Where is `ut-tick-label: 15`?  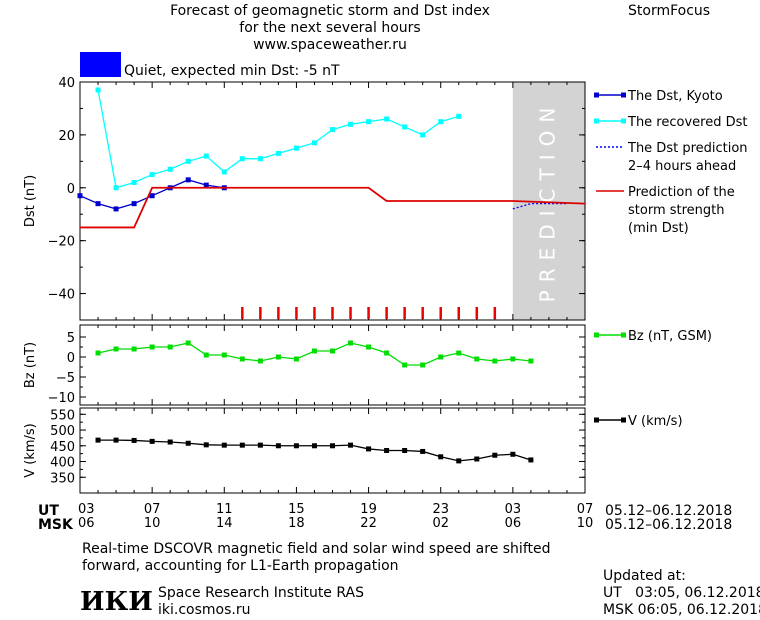
ut-tick-label: 15 is located at coordinates (296, 509).